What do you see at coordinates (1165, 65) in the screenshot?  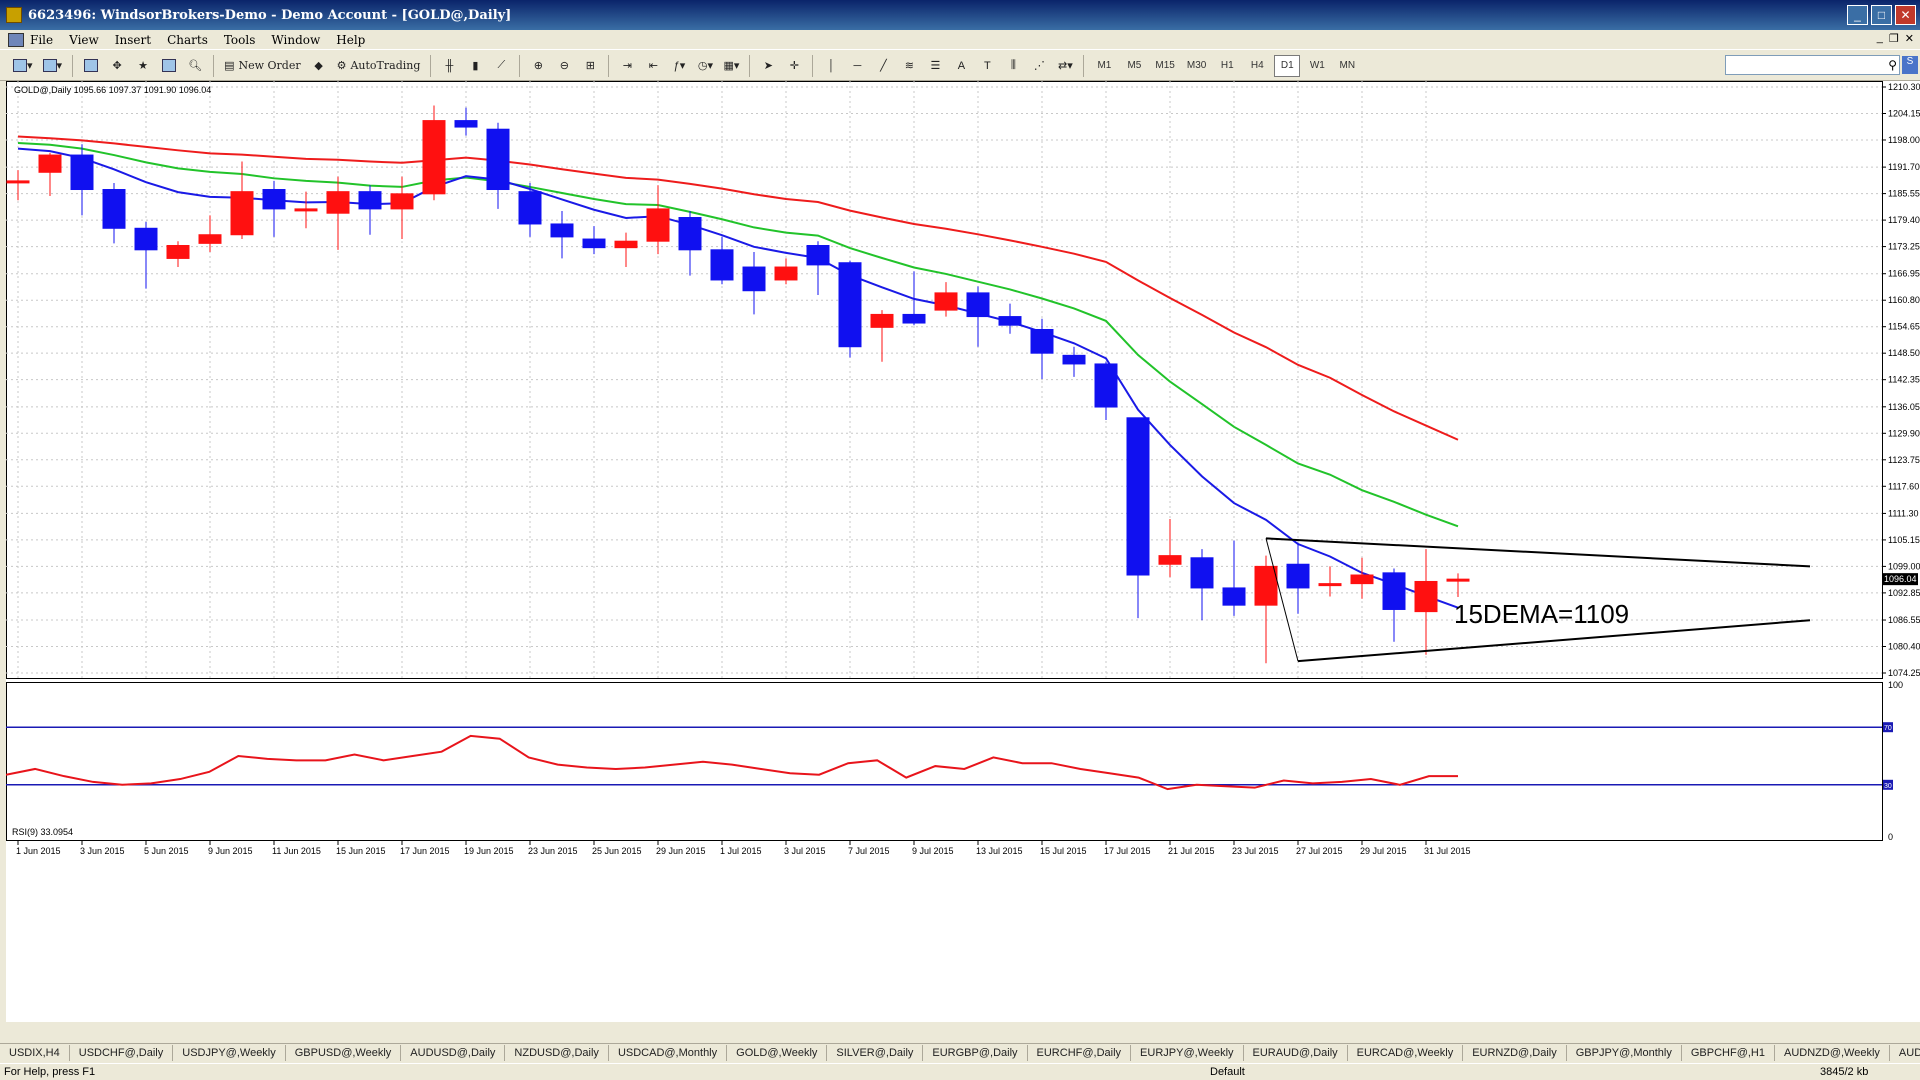 I see `timeframe-m15: M15` at bounding box center [1165, 65].